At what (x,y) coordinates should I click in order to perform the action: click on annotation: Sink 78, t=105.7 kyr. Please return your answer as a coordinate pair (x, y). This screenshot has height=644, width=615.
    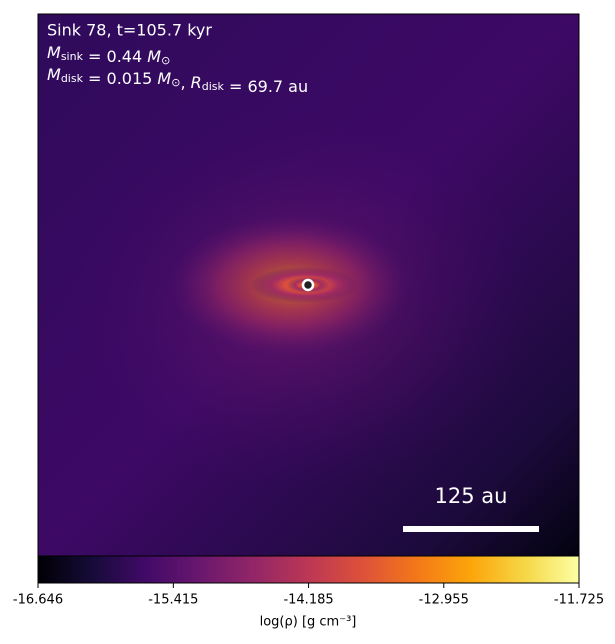
    Looking at the image, I should click on (129, 30).